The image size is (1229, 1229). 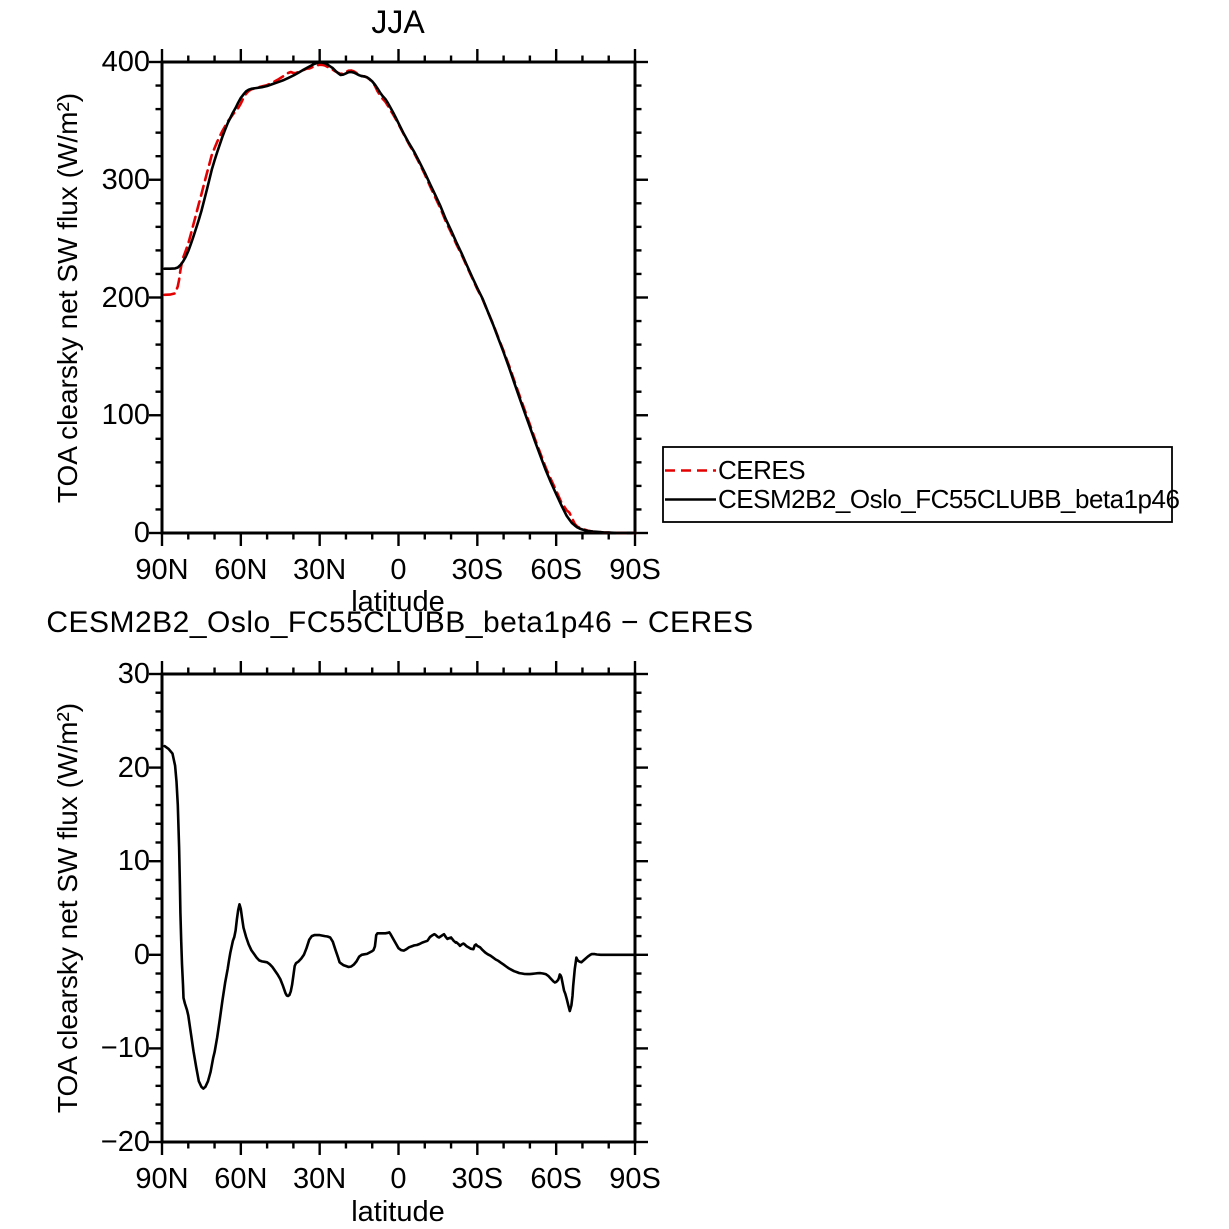 What do you see at coordinates (125, 1142) in the screenshot?
I see `panel2-y-tick-label: −20` at bounding box center [125, 1142].